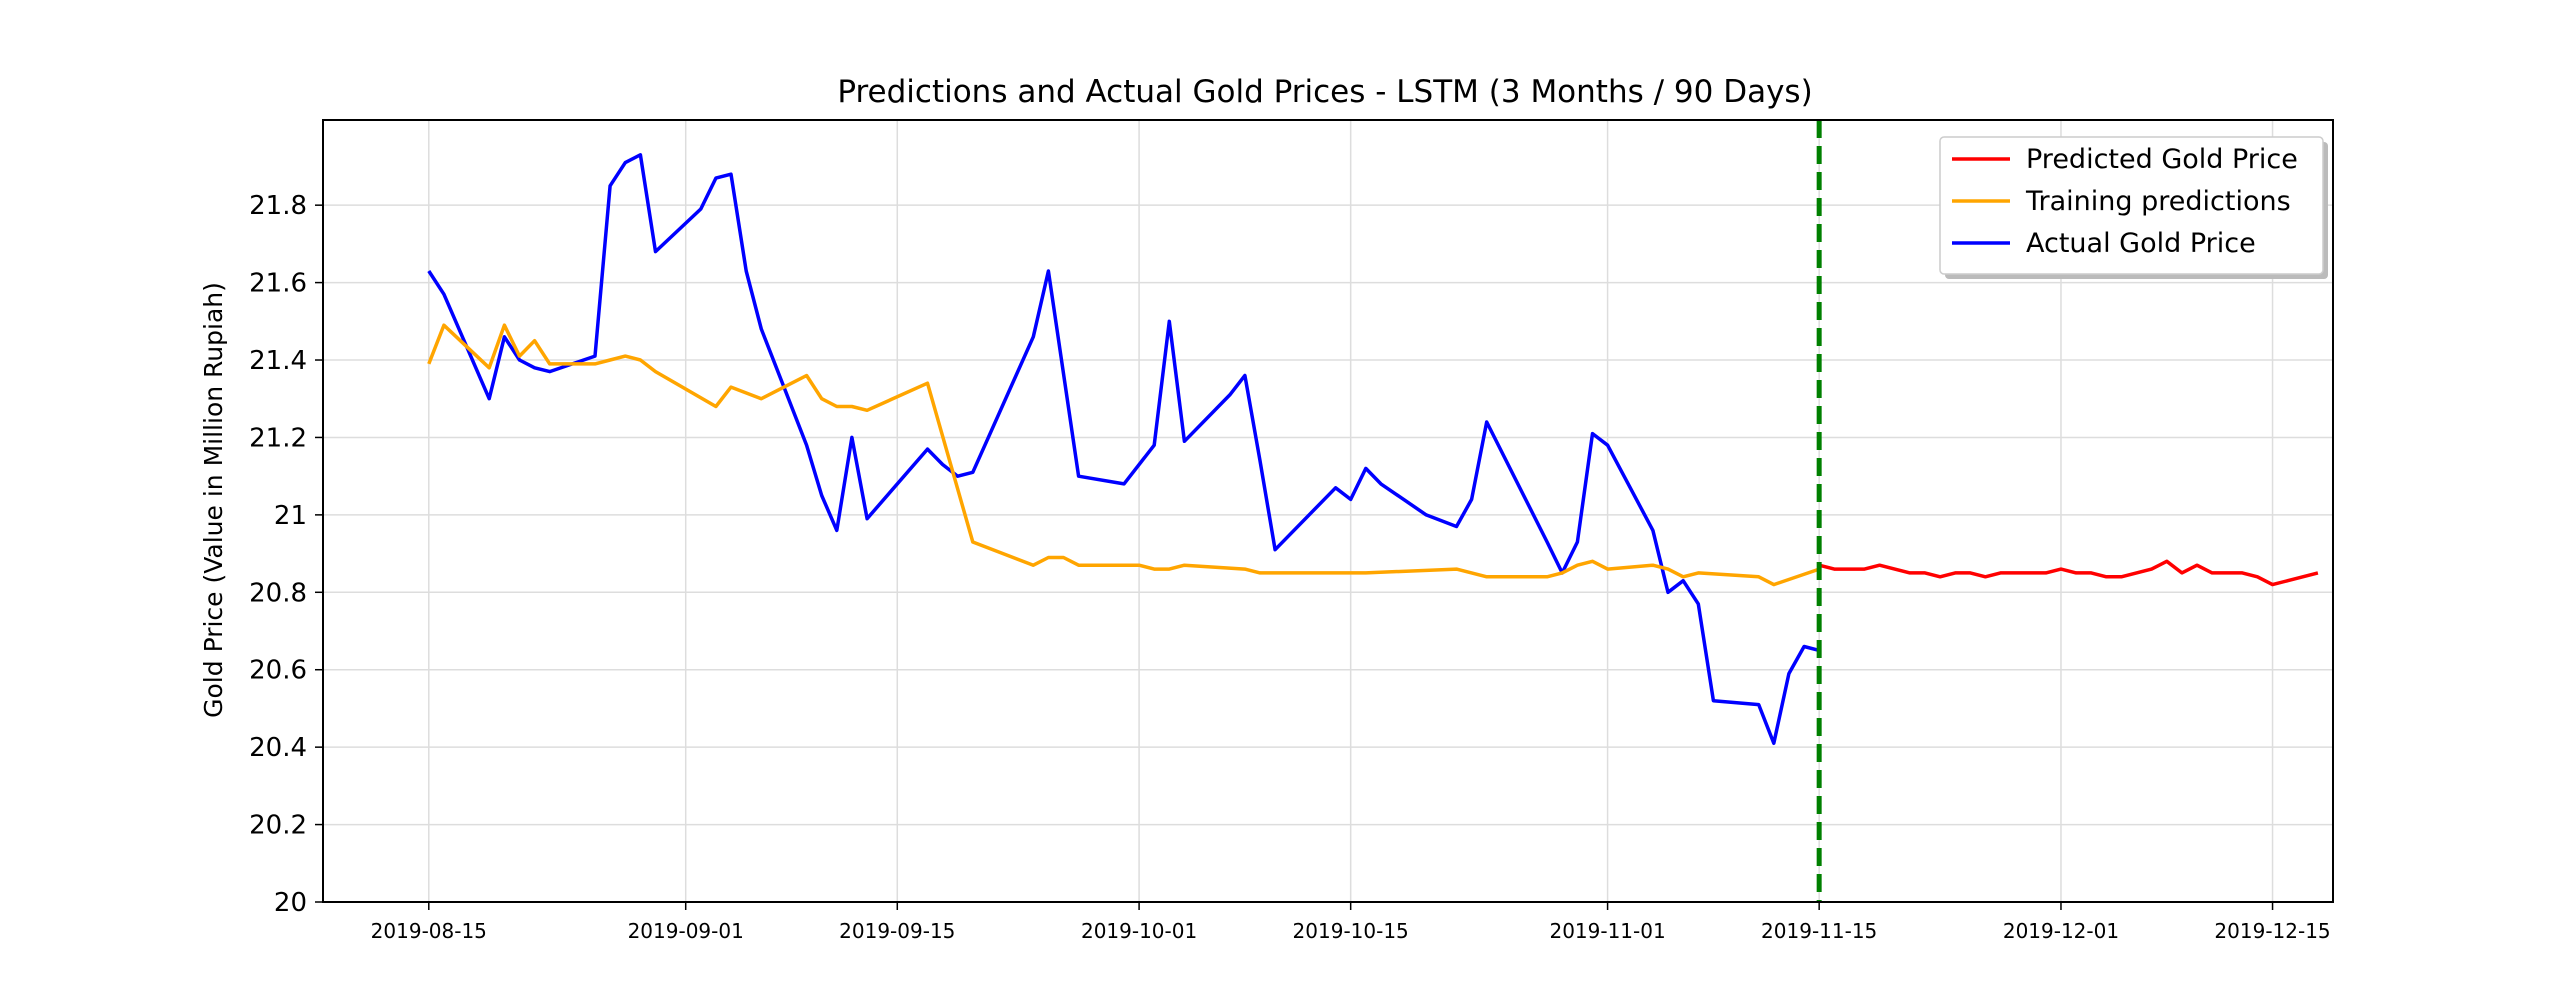 The image size is (2560, 1004). Describe the element at coordinates (278, 206) in the screenshot. I see `y-tick-label: 21.8` at that location.